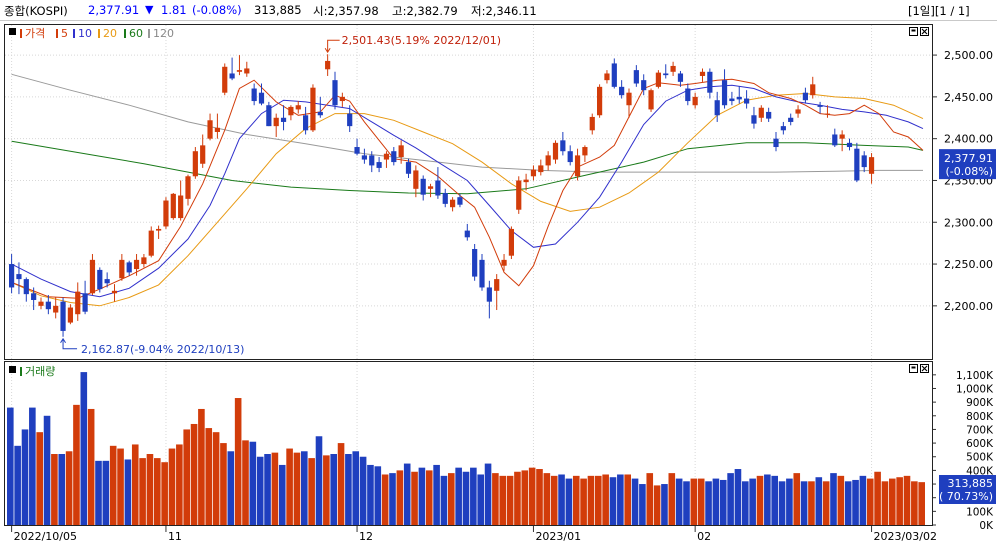 The image size is (997, 544). Describe the element at coordinates (57, 33) in the screenshot. I see `legend-swatch-ma5` at that location.